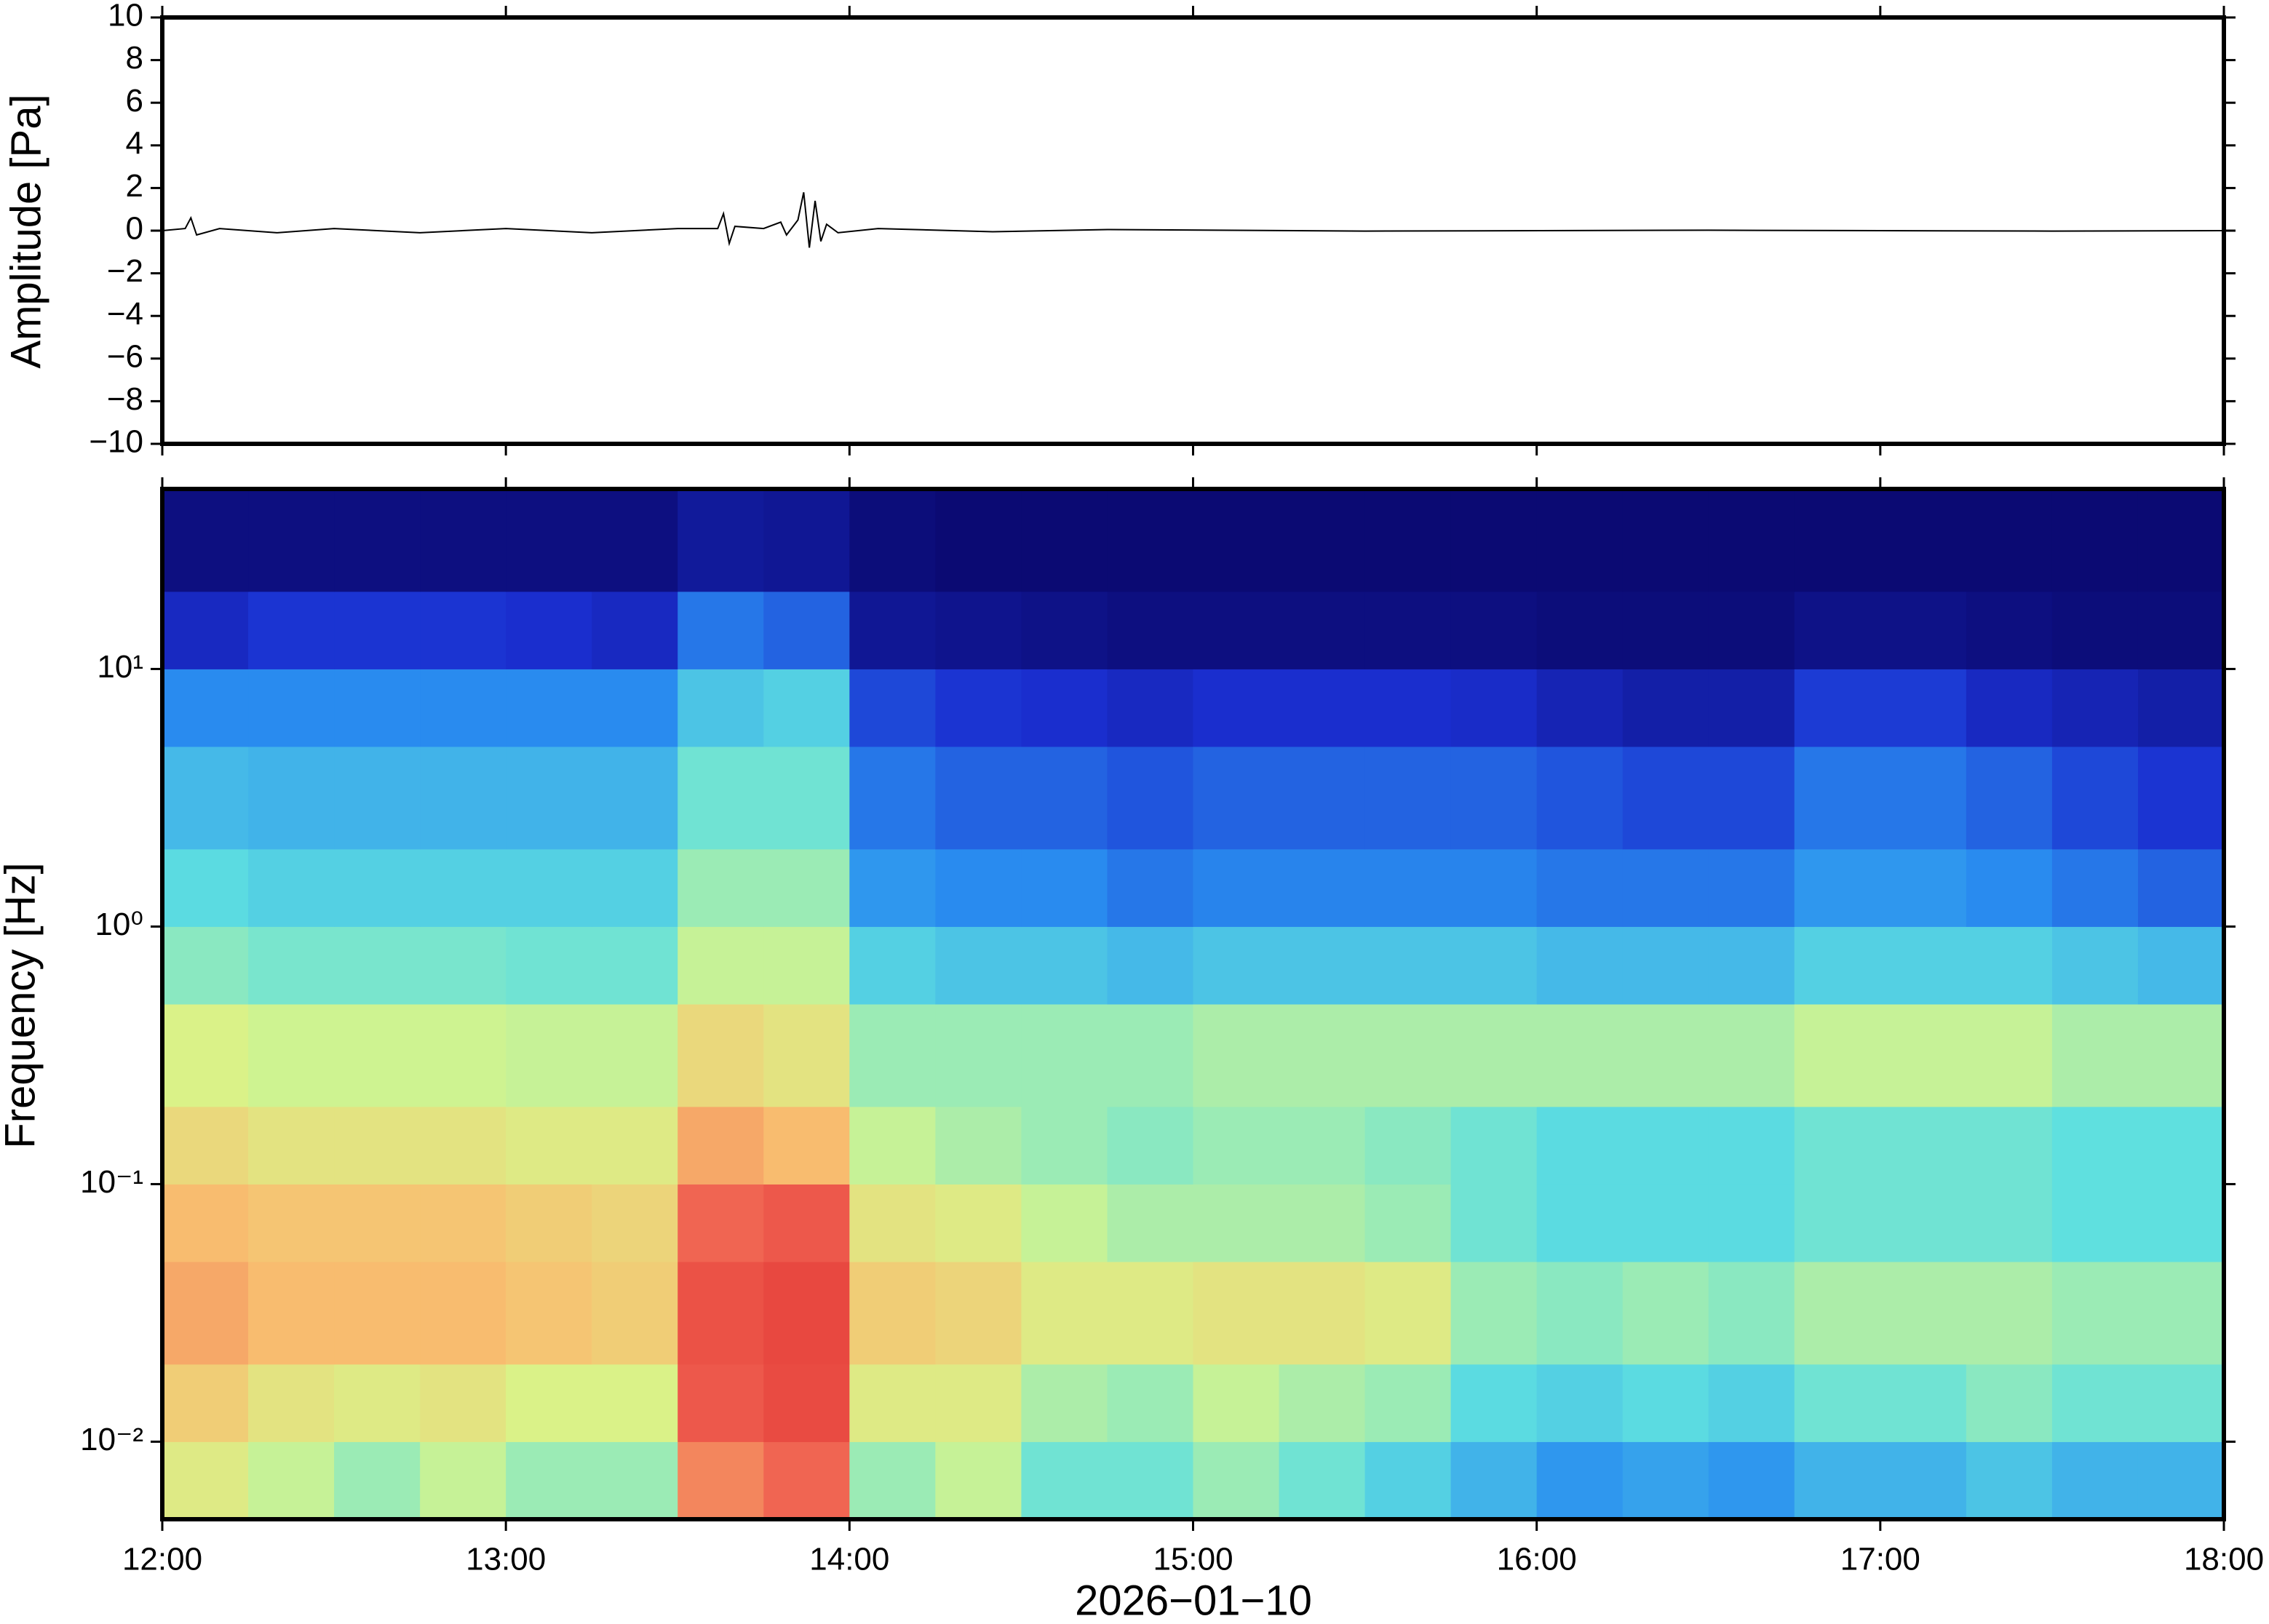 The image size is (2269, 1624). What do you see at coordinates (22, 1005) in the screenshot?
I see `frequency-axis-title: Frequency [Hz]` at bounding box center [22, 1005].